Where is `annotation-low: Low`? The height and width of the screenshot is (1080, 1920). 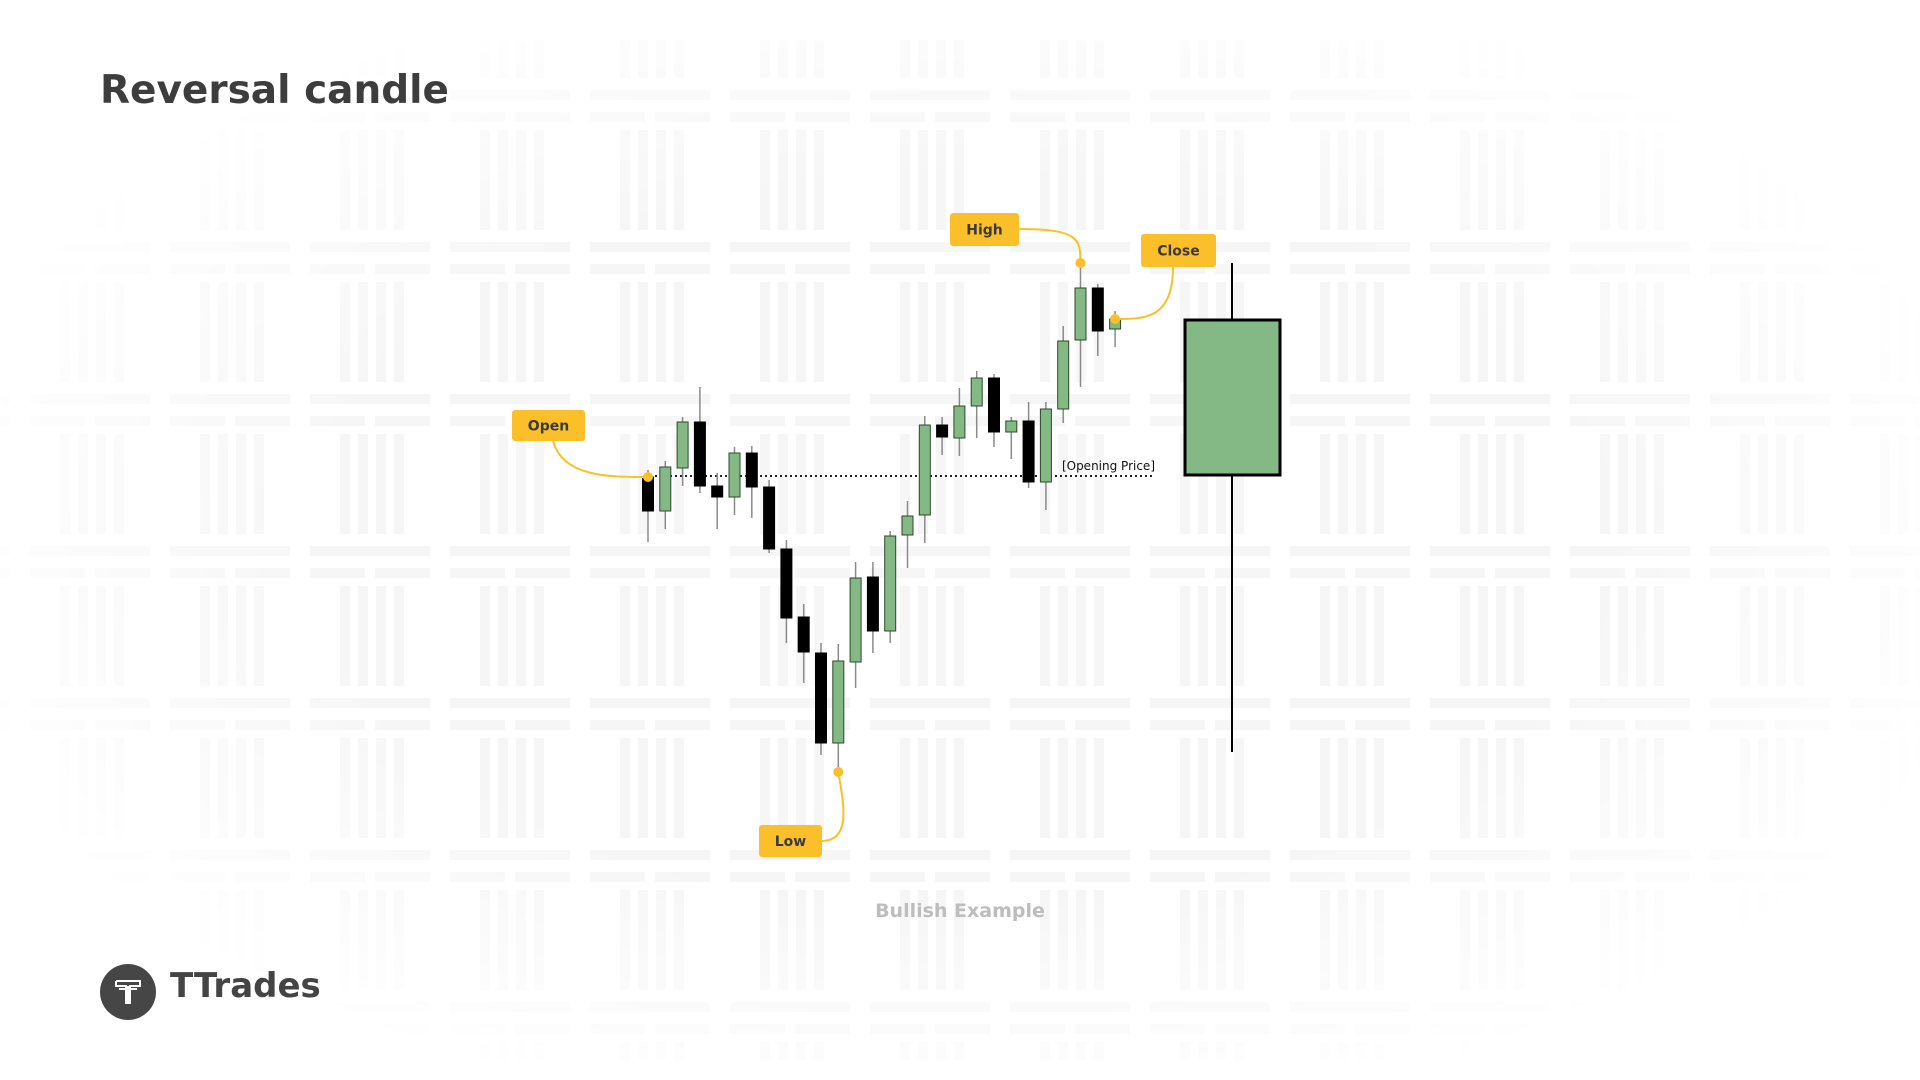 annotation-low: Low is located at coordinates (802, 812).